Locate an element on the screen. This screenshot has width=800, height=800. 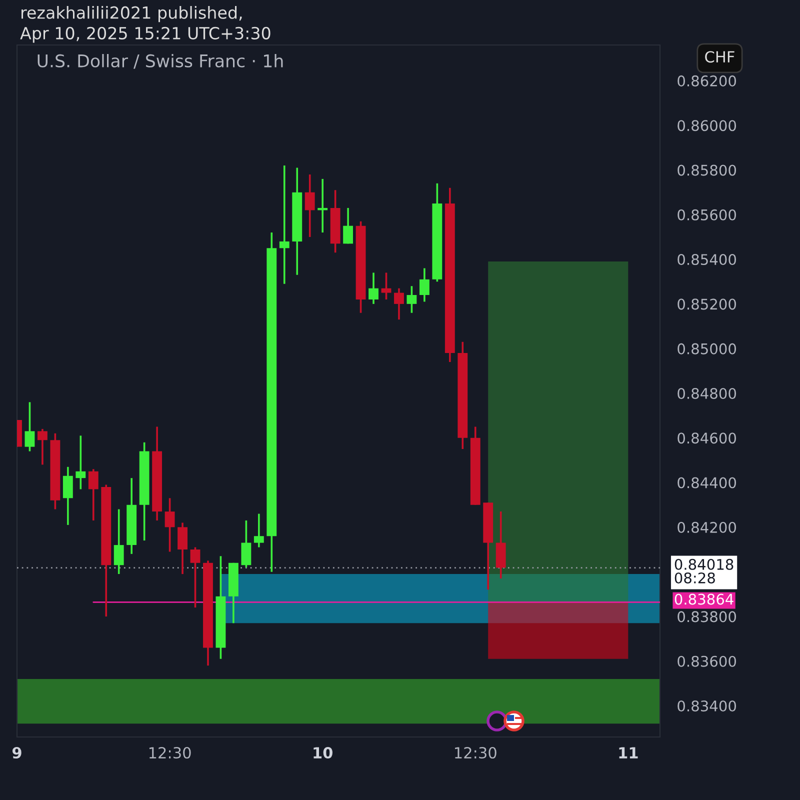
x-tick-label: 10 is located at coordinates (323, 752).